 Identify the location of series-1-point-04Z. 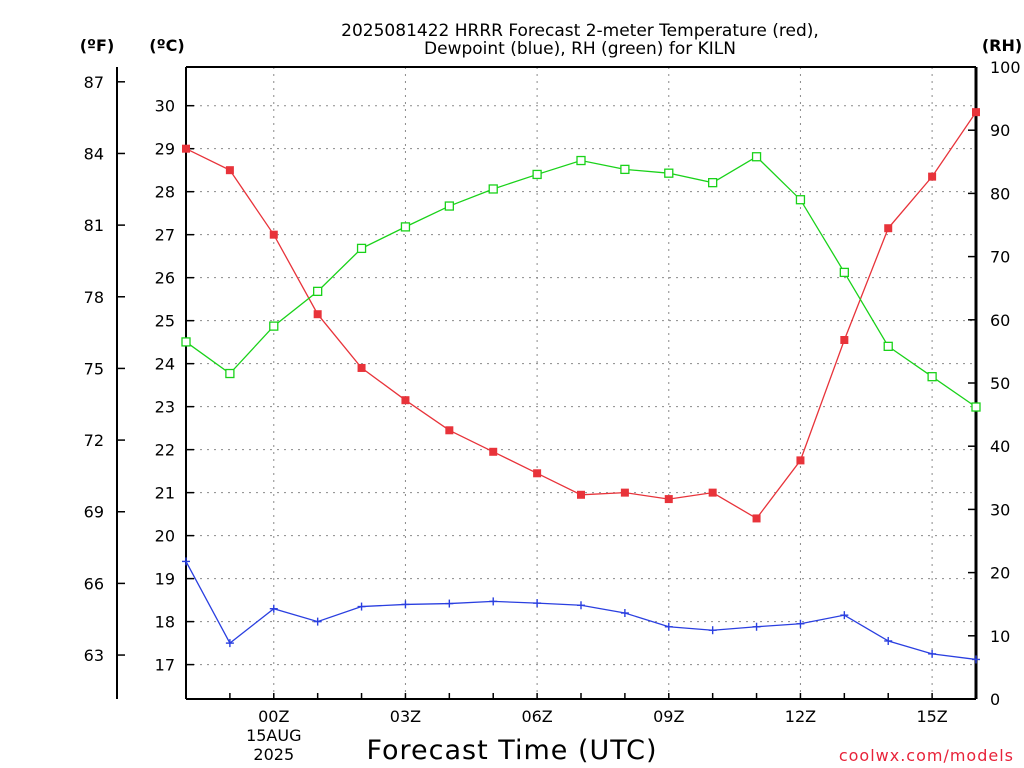
(449, 603).